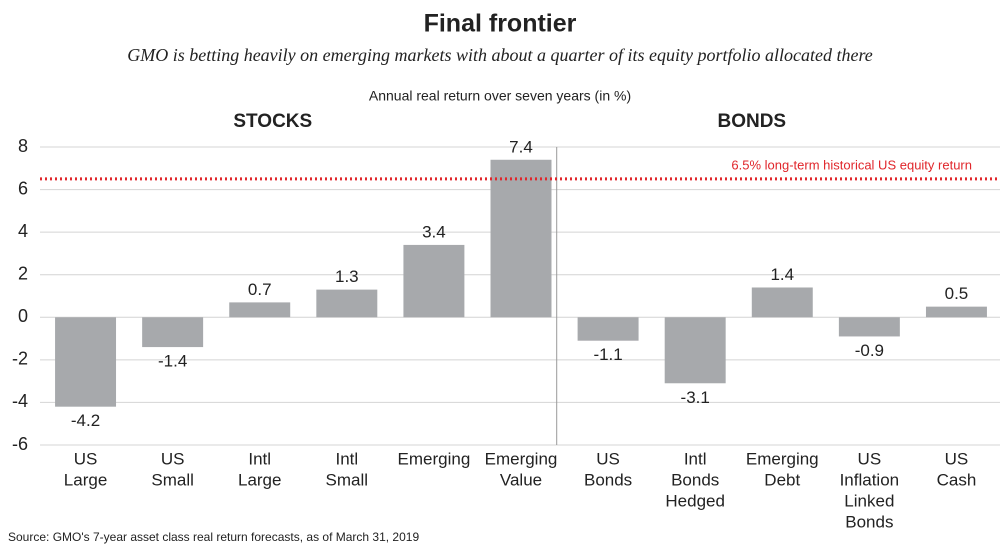 The width and height of the screenshot is (1000, 553). What do you see at coordinates (20, 444) in the screenshot?
I see `y-tick-label: -6` at bounding box center [20, 444].